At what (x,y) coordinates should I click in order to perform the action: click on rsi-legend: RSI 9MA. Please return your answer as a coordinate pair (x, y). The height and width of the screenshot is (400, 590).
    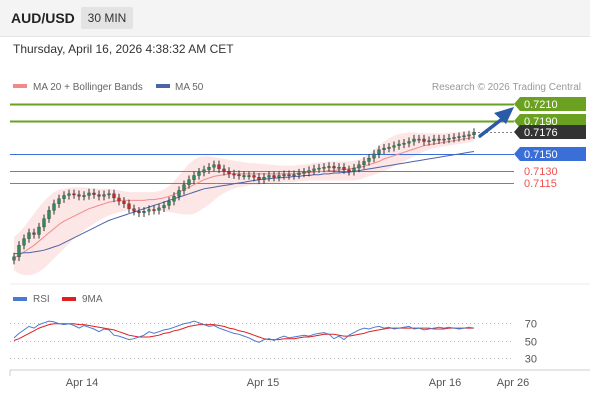
    Looking at the image, I should click on (58, 299).